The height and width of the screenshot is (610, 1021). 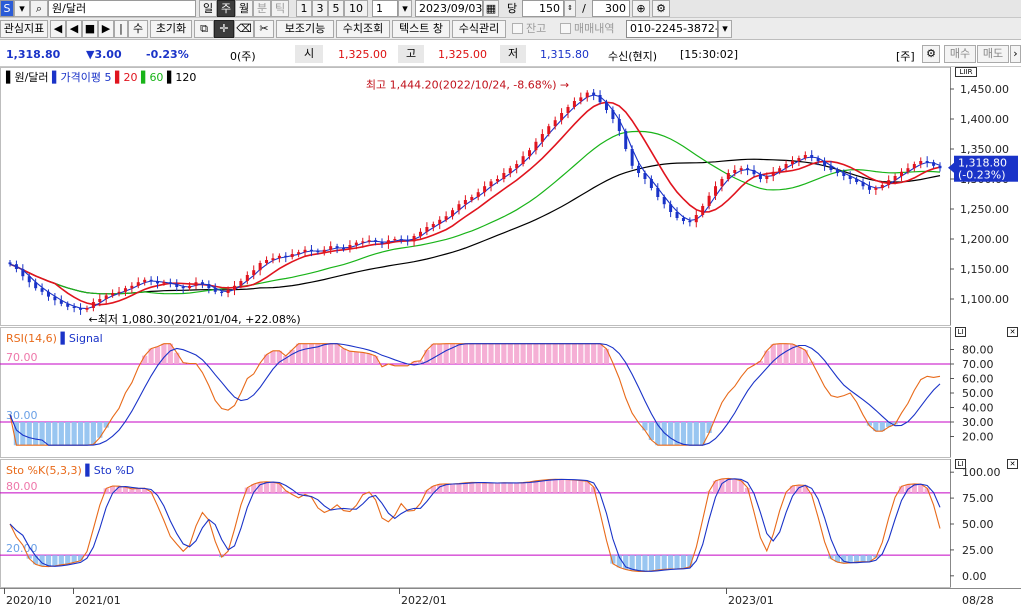 What do you see at coordinates (529, 29) in the screenshot?
I see `balance-checkbox: 잔고` at bounding box center [529, 29].